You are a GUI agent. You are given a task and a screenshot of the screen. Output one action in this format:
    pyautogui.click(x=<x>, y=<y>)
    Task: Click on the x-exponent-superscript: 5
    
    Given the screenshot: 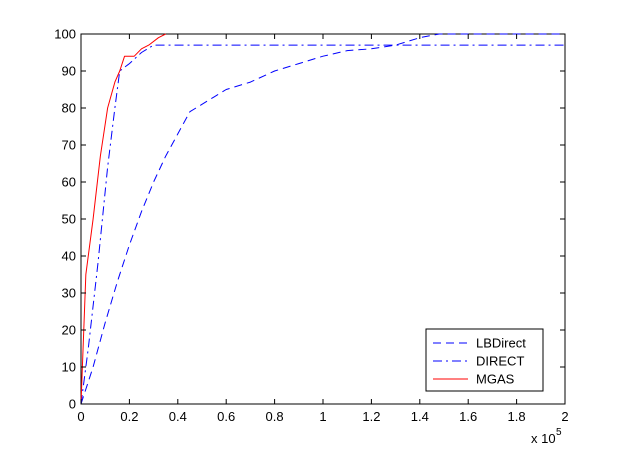 What is the action you would take?
    pyautogui.click(x=559, y=432)
    